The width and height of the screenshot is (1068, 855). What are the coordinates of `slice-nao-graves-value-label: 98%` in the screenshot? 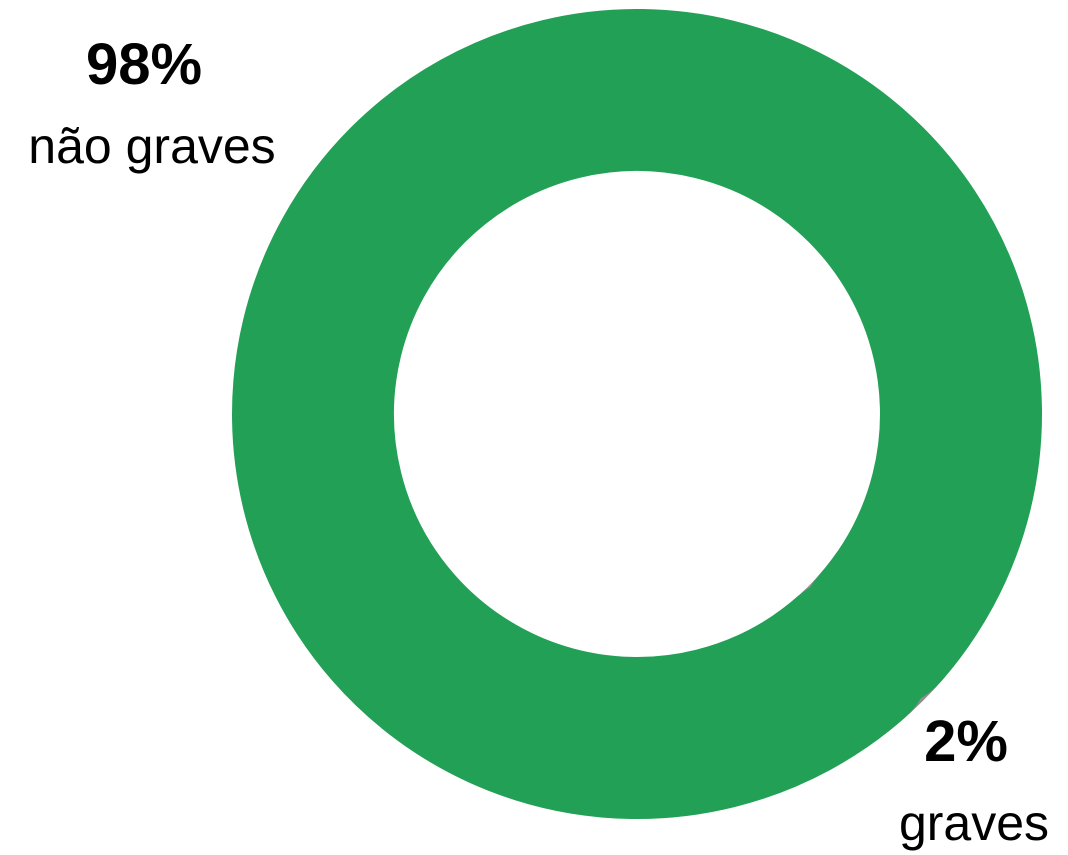 It's located at (144, 64).